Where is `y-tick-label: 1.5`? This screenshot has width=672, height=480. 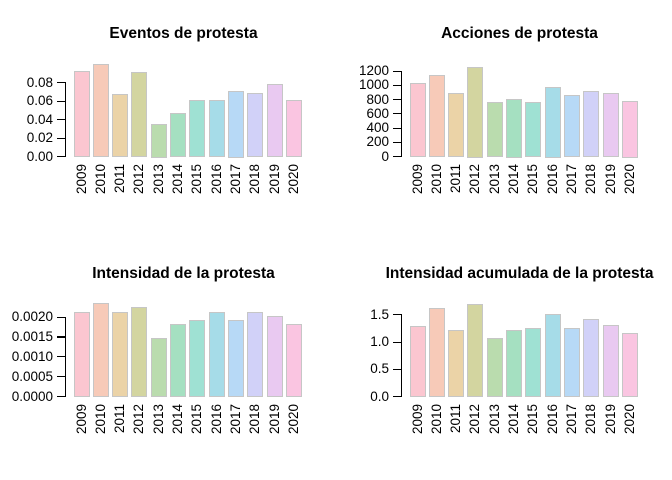 y-tick-label: 1.5 is located at coordinates (379, 314).